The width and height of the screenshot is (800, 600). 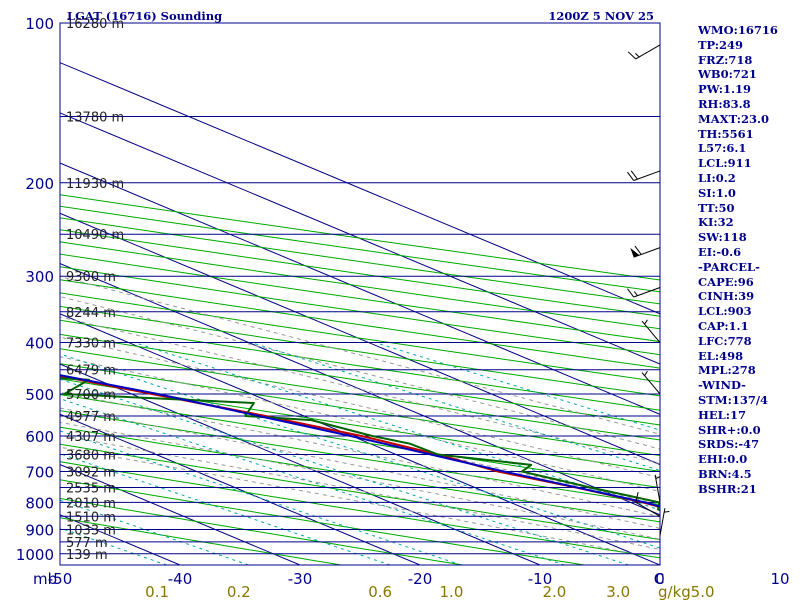 I want to click on index-line: PW:1.19, so click(x=725, y=89).